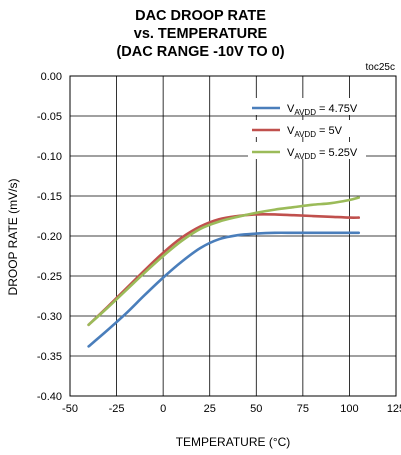 This screenshot has height=455, width=401. What do you see at coordinates (49, 357) in the screenshot?
I see `y-tick-label: -0.35` at bounding box center [49, 357].